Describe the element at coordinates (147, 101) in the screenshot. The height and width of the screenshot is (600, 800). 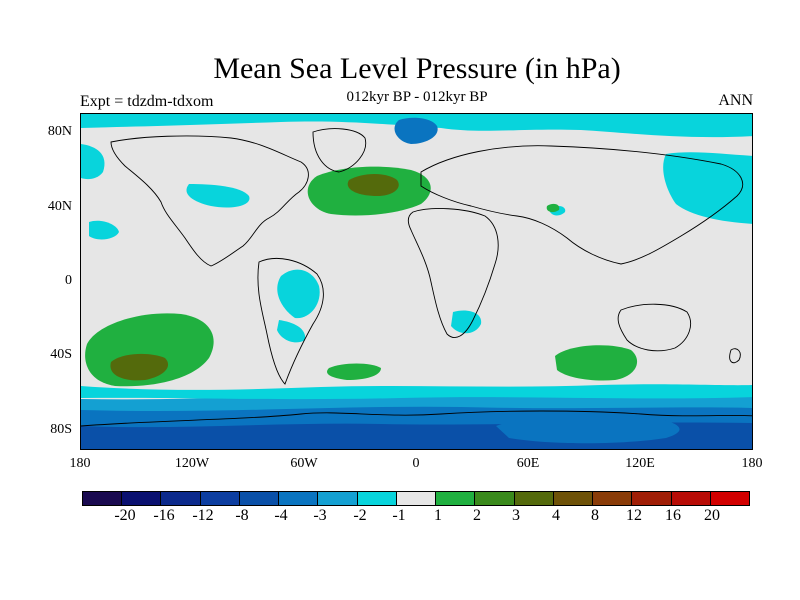
I see `experiment-label: Expt = tdzdm-tdxom` at that location.